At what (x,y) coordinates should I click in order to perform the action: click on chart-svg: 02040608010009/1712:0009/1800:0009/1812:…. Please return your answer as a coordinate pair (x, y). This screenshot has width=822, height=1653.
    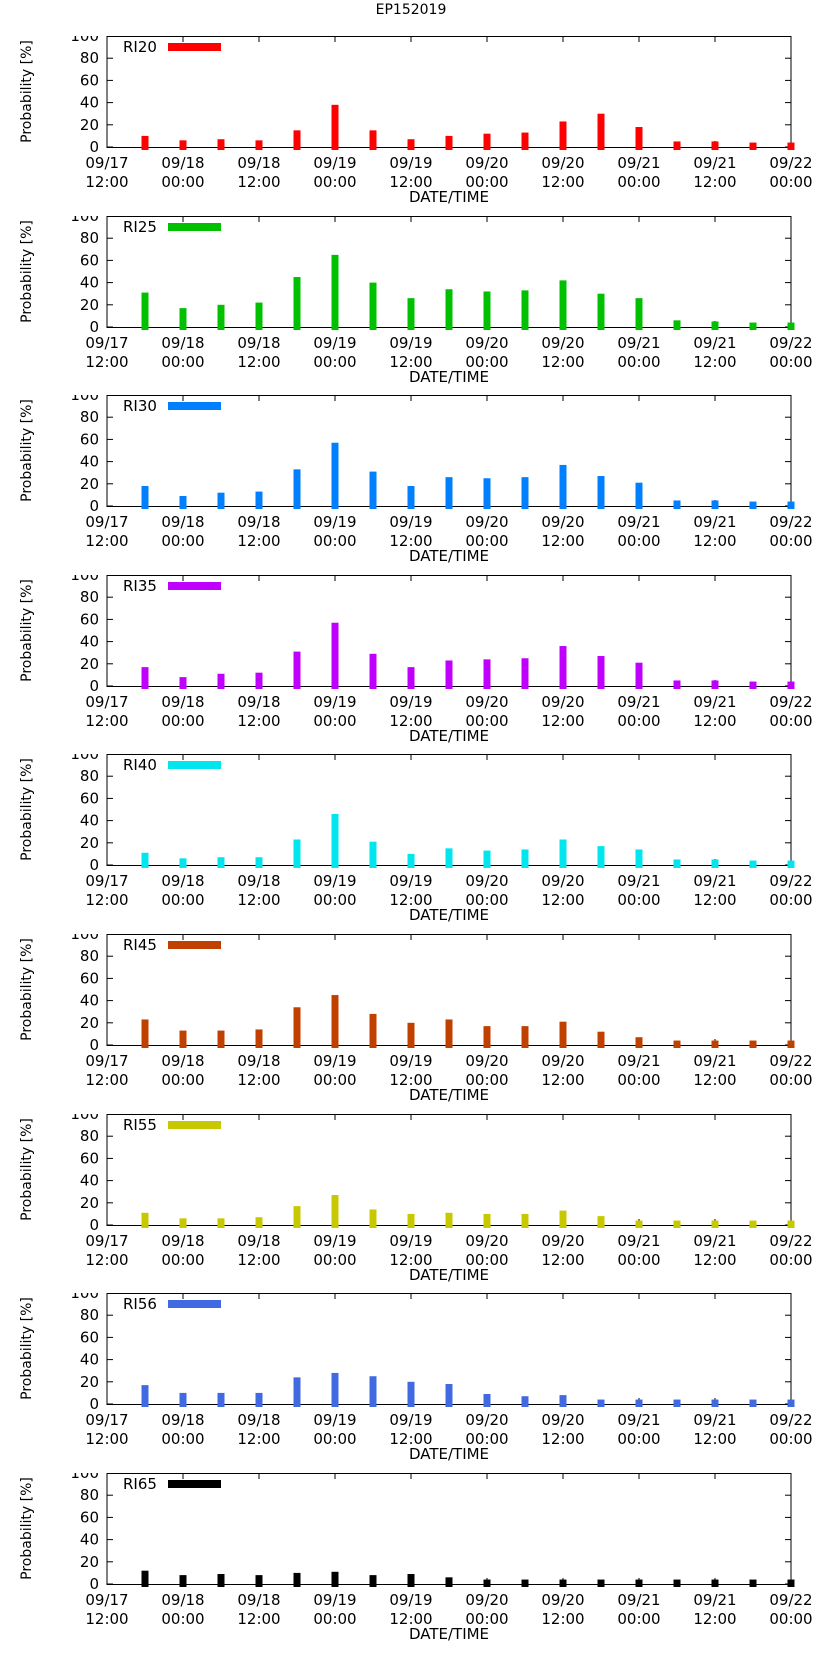
    Looking at the image, I should click on (416, 1557).